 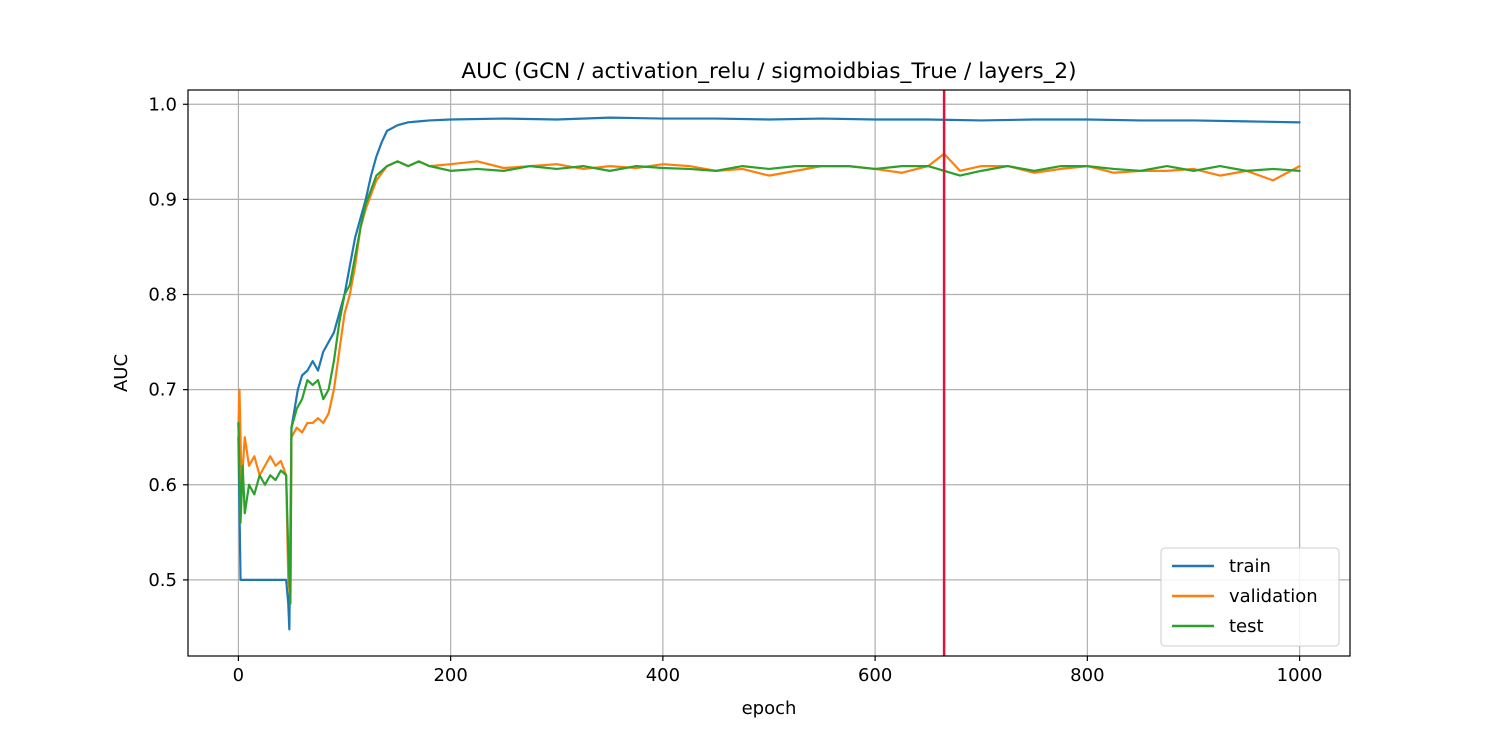 What do you see at coordinates (450, 675) in the screenshot?
I see `x-tick-label: 200` at bounding box center [450, 675].